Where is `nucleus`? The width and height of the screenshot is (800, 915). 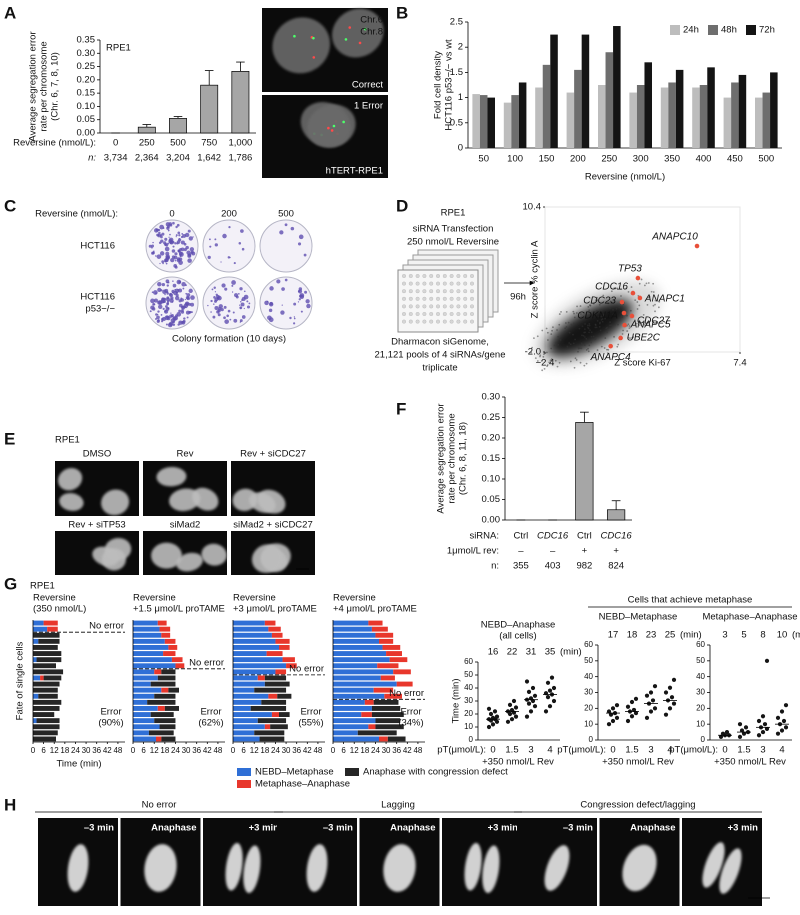 nucleus is located at coordinates (271, 501).